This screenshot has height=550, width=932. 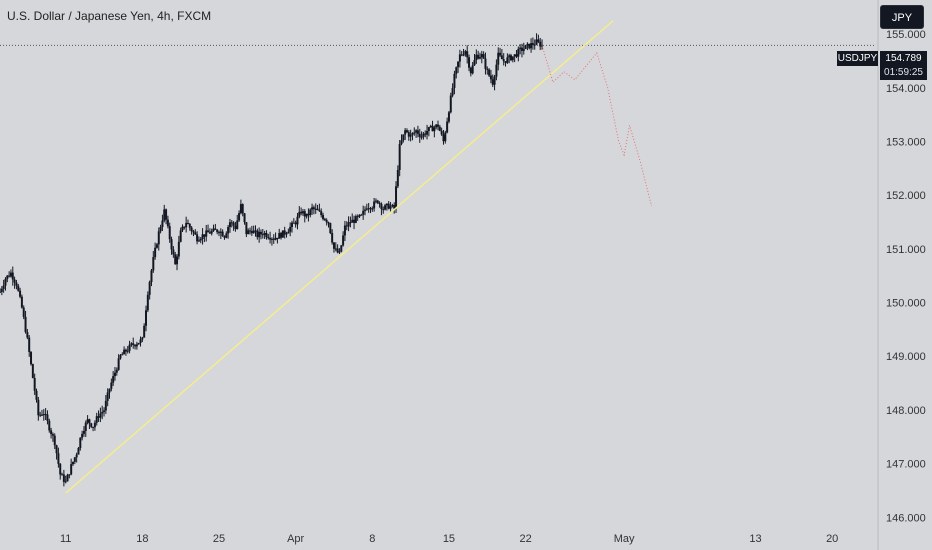 I want to click on x-tick-label: 20, so click(x=832, y=539).